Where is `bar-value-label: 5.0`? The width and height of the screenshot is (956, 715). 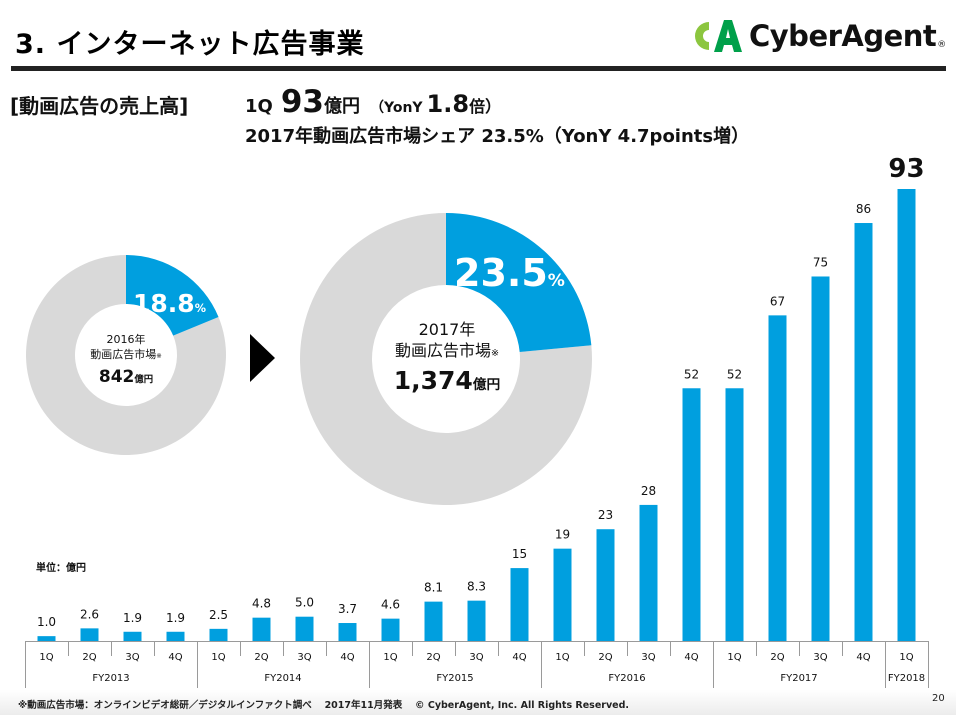
bar-value-label: 5.0 is located at coordinates (304, 603).